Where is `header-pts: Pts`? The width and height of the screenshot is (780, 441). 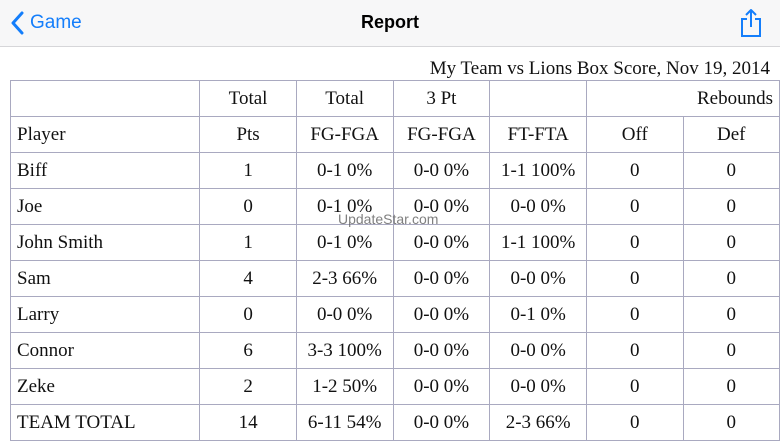 header-pts: Pts is located at coordinates (248, 134).